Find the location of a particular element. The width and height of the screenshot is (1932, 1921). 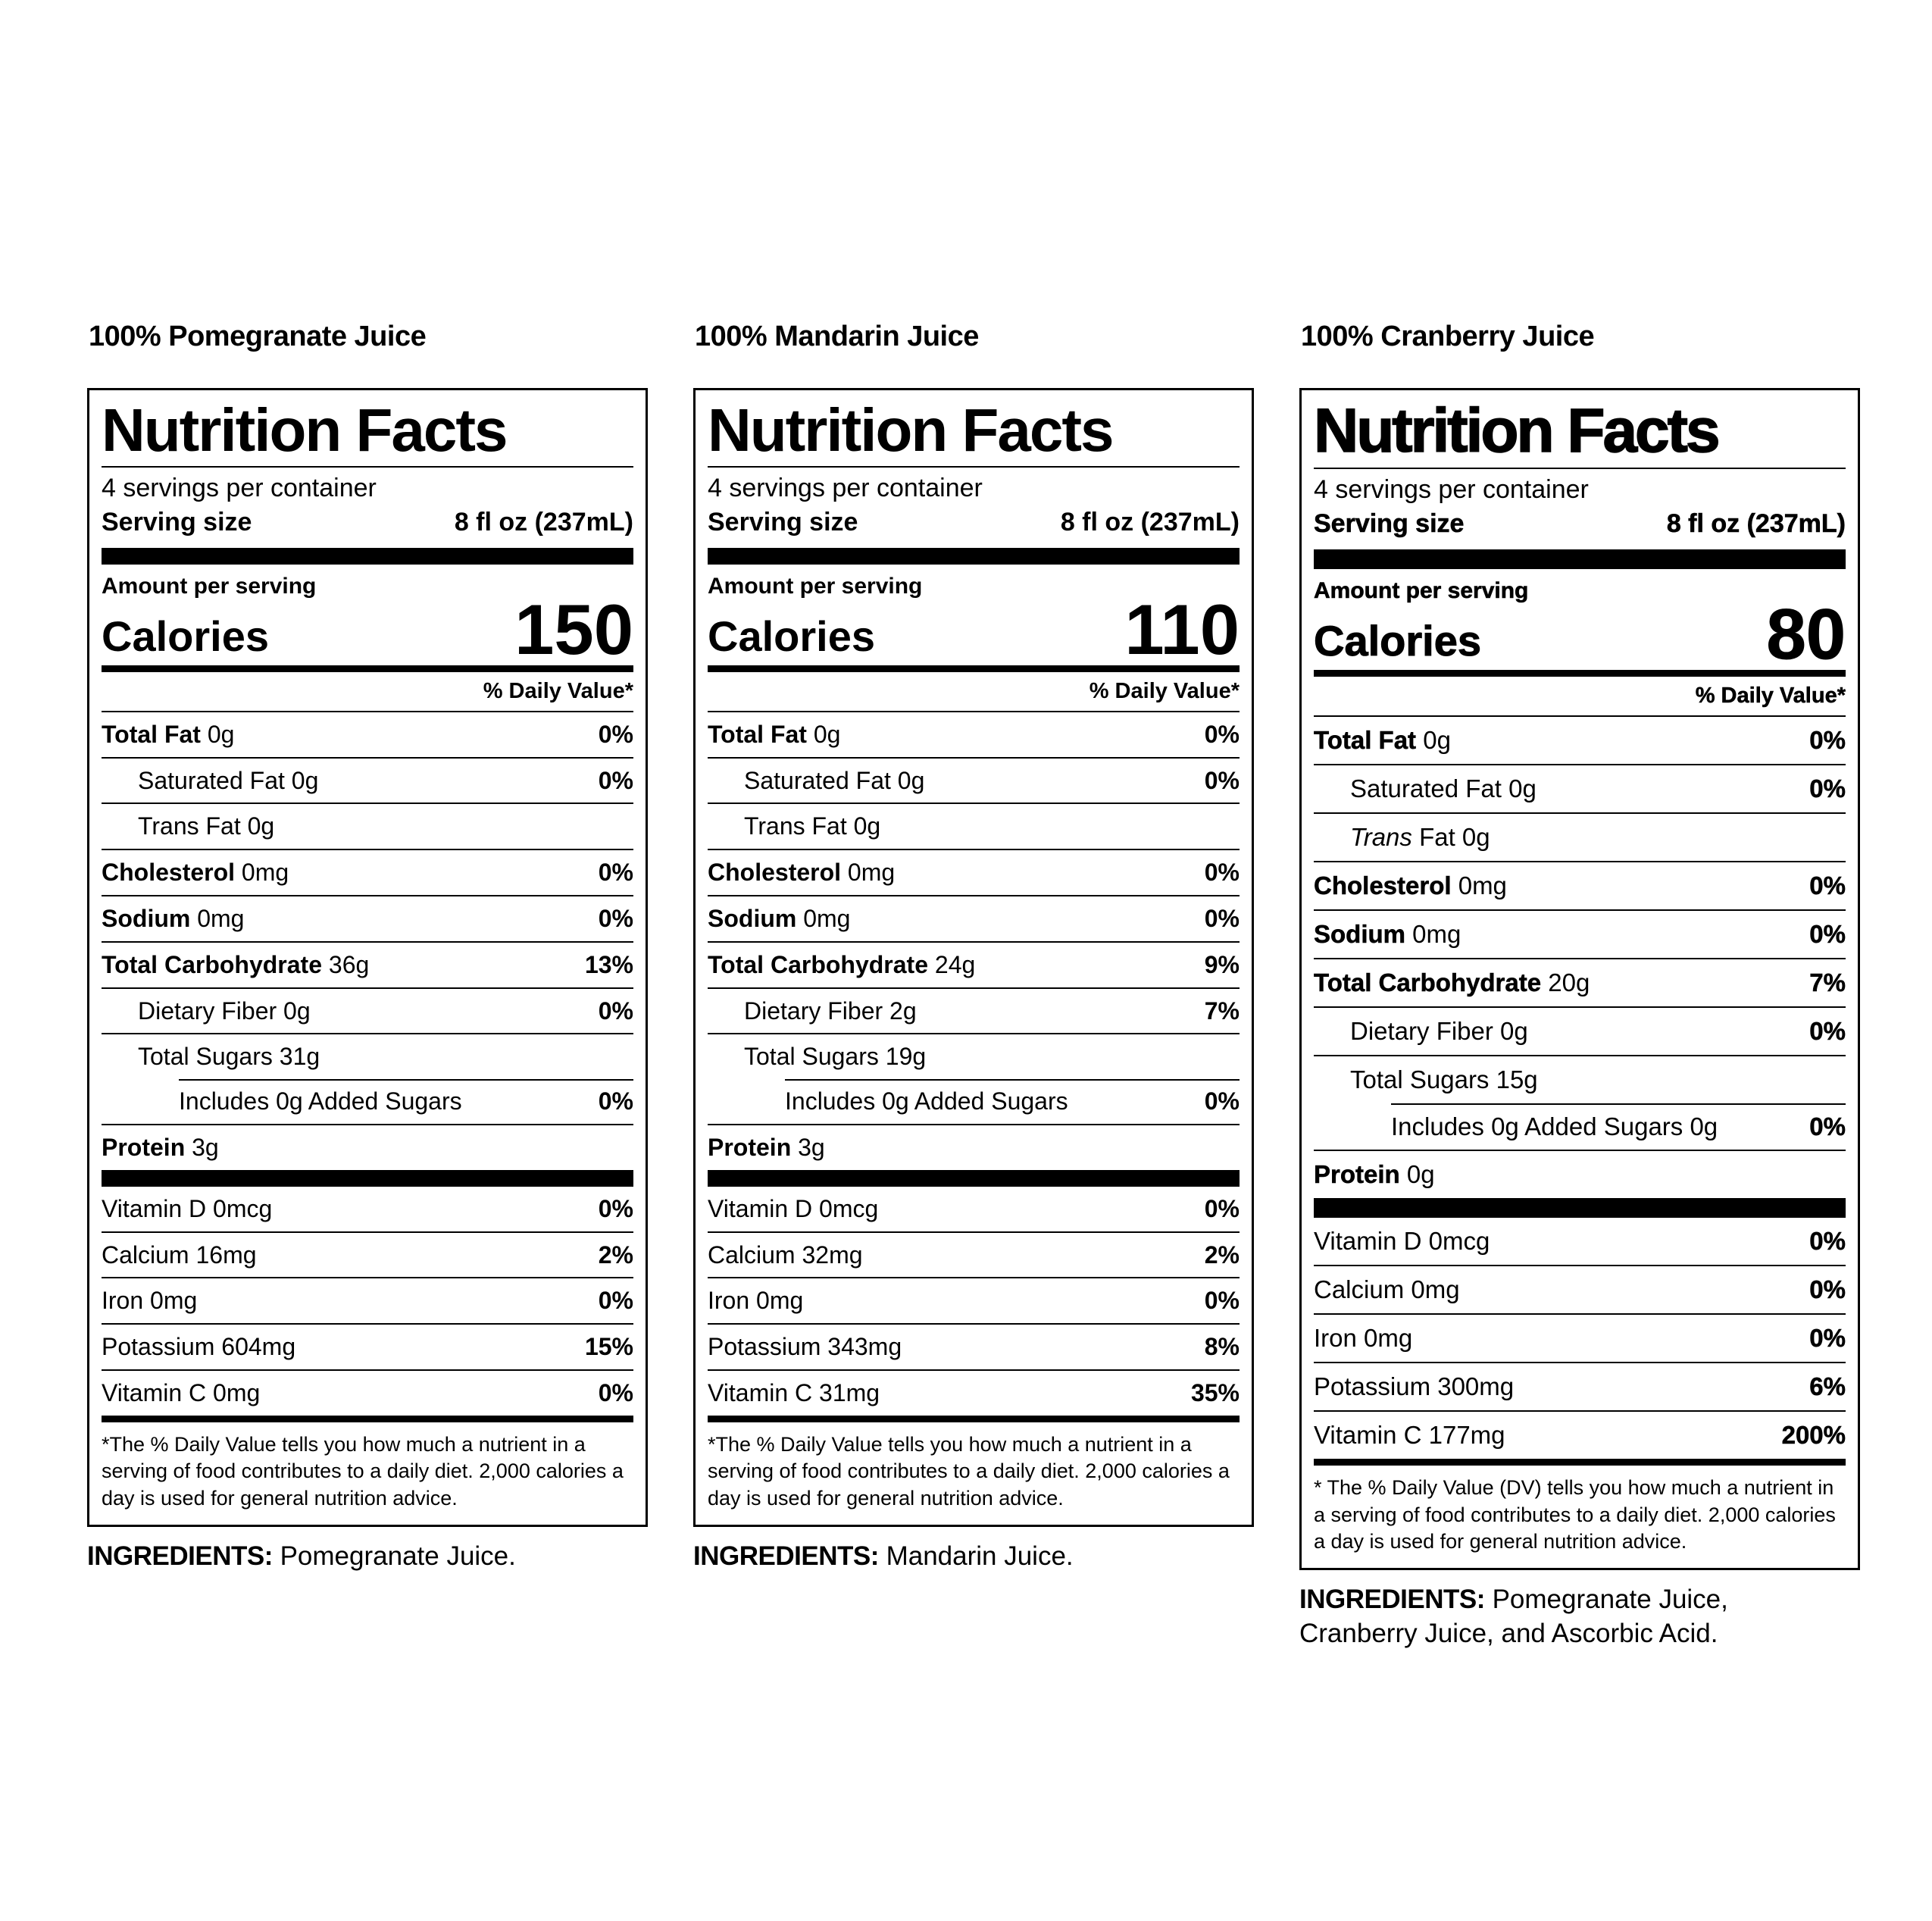

calories-row: Calories 110 is located at coordinates (974, 629).